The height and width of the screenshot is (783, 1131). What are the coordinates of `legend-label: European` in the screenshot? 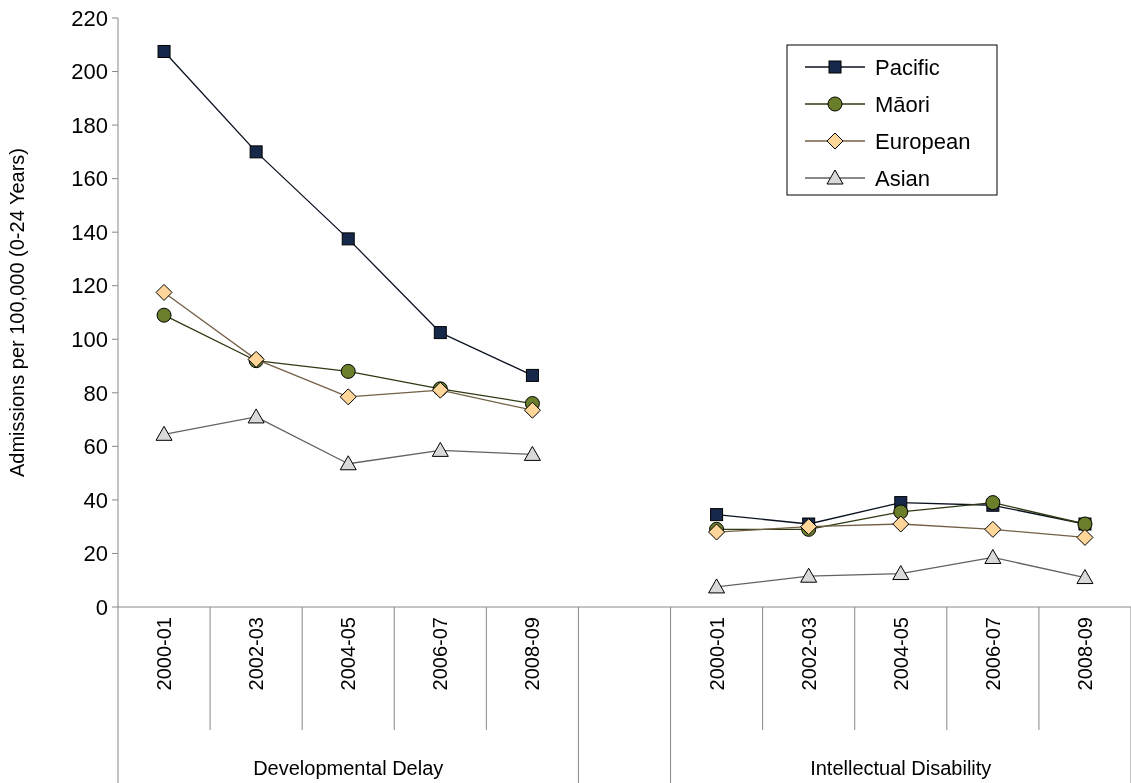 It's located at (923, 141).